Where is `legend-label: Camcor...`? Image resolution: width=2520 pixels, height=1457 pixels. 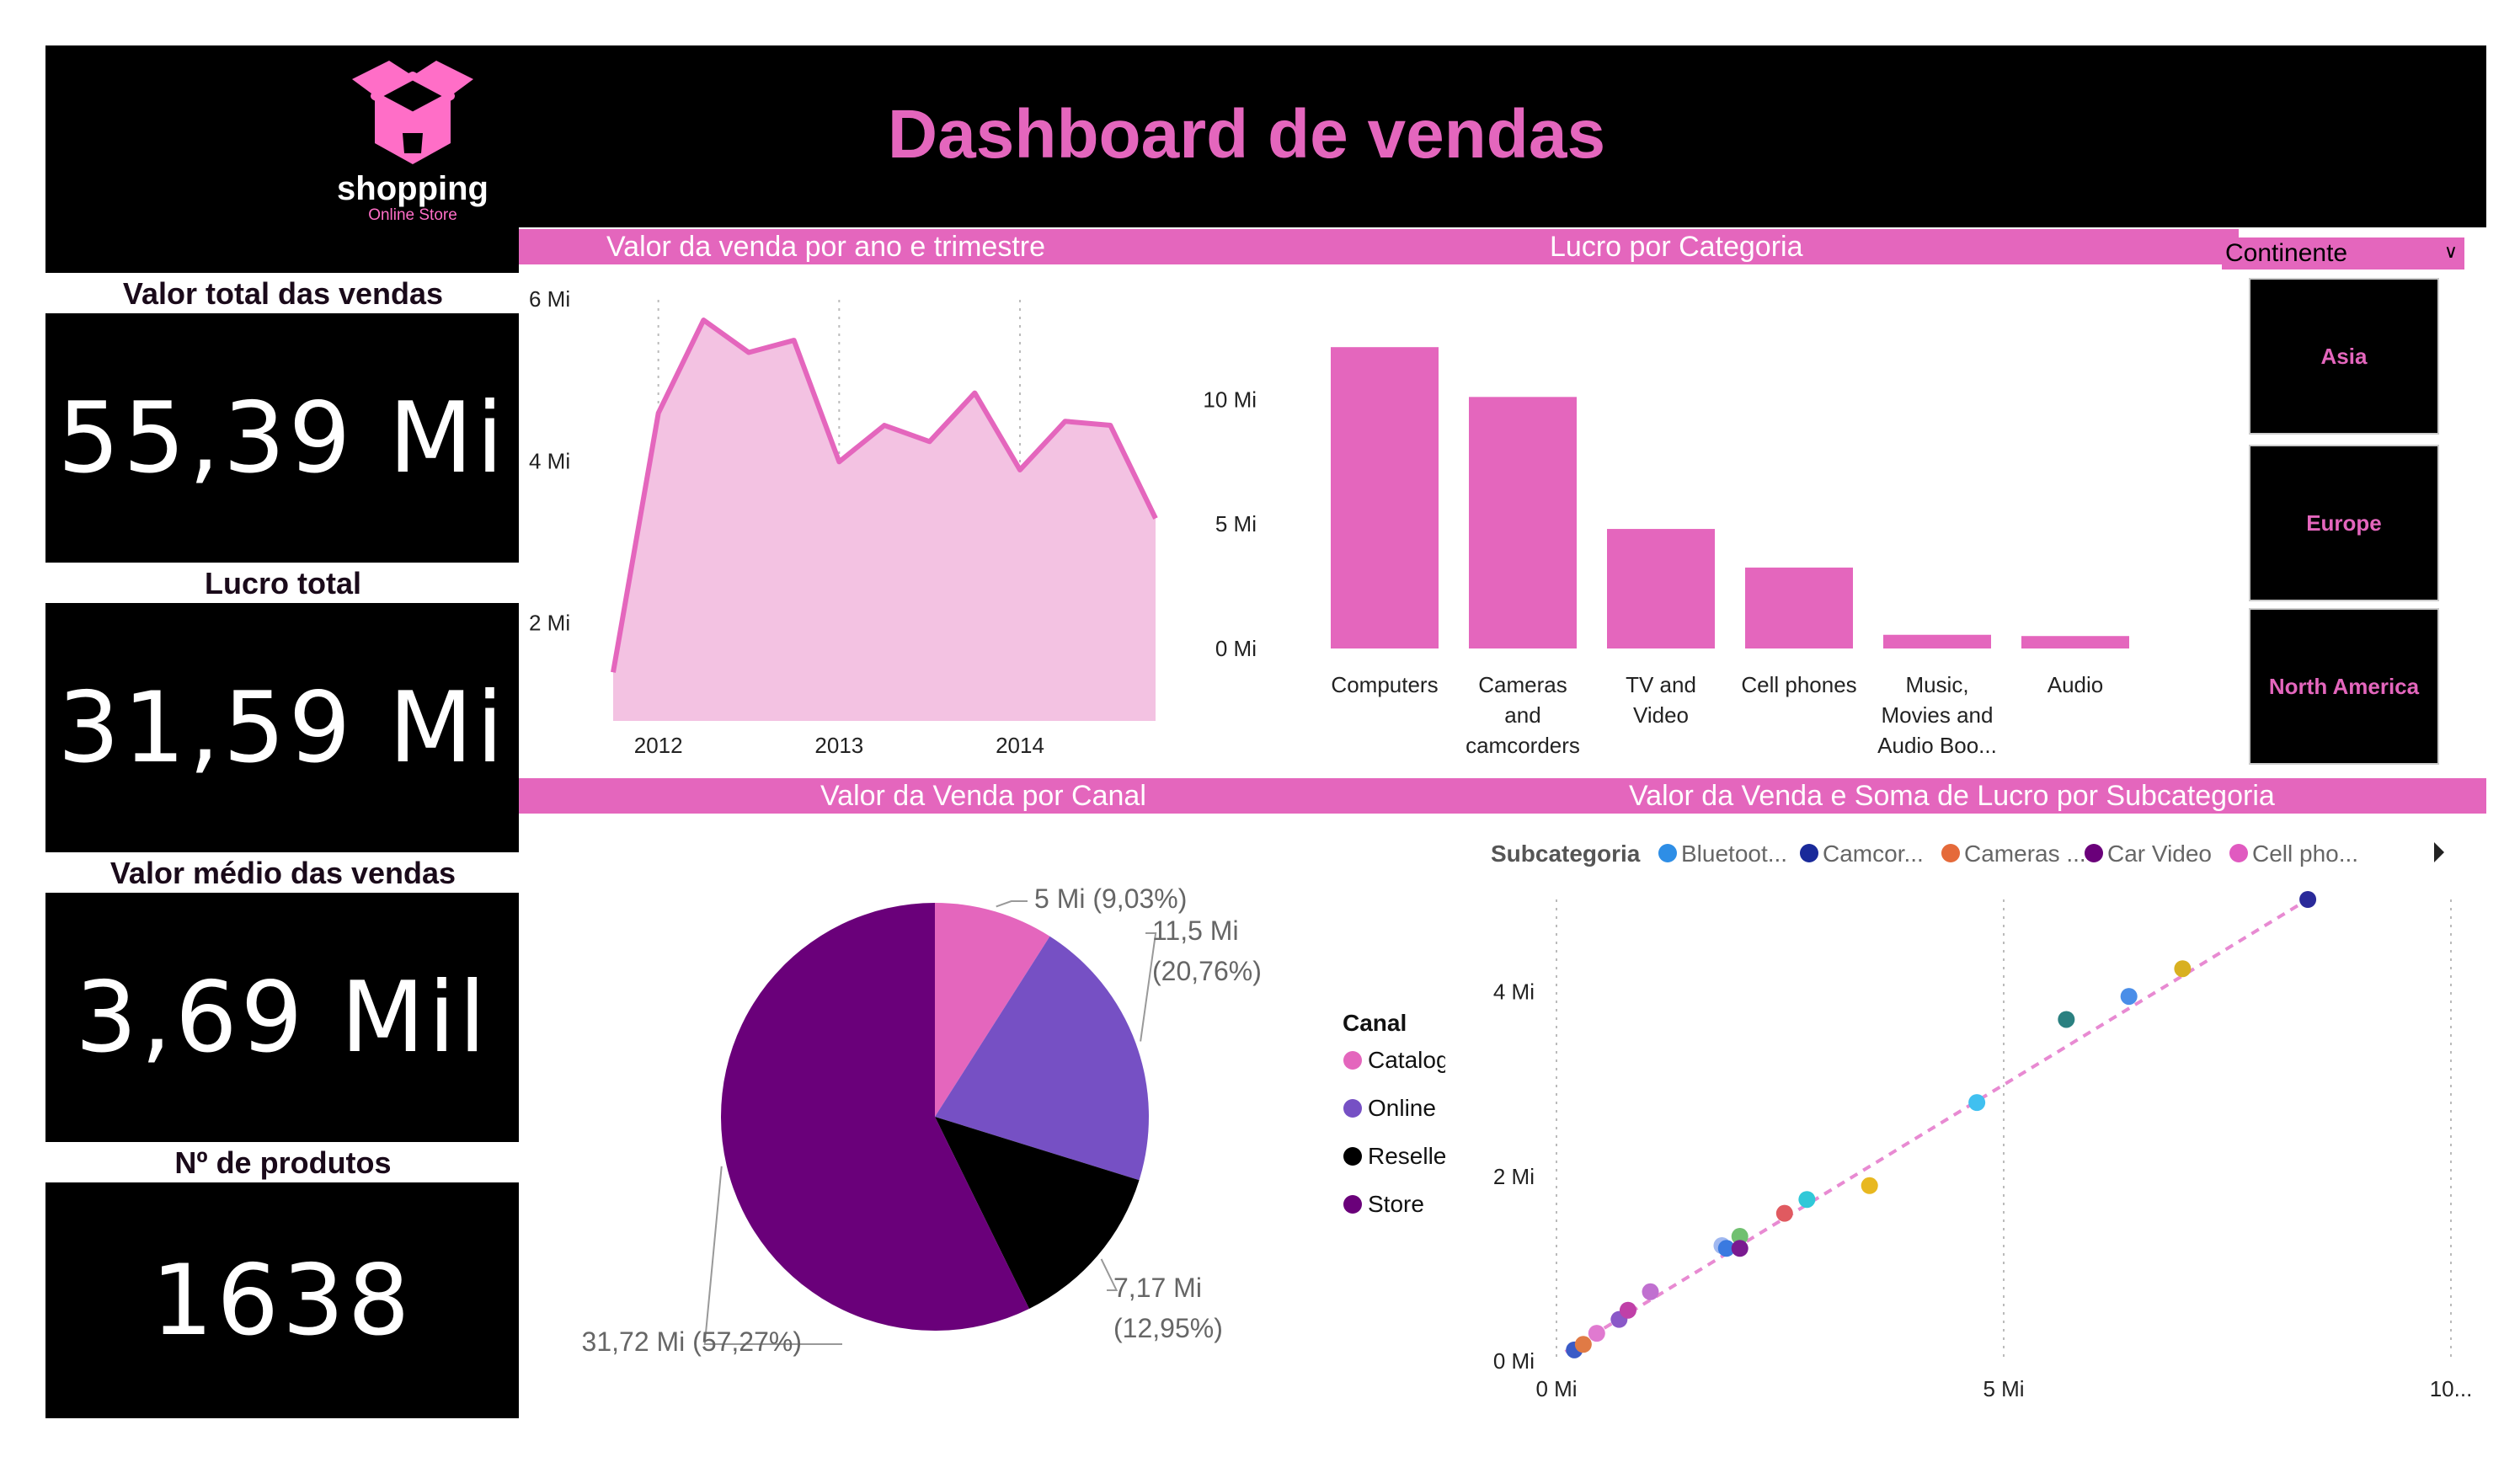 legend-label: Camcor... is located at coordinates (1873, 854).